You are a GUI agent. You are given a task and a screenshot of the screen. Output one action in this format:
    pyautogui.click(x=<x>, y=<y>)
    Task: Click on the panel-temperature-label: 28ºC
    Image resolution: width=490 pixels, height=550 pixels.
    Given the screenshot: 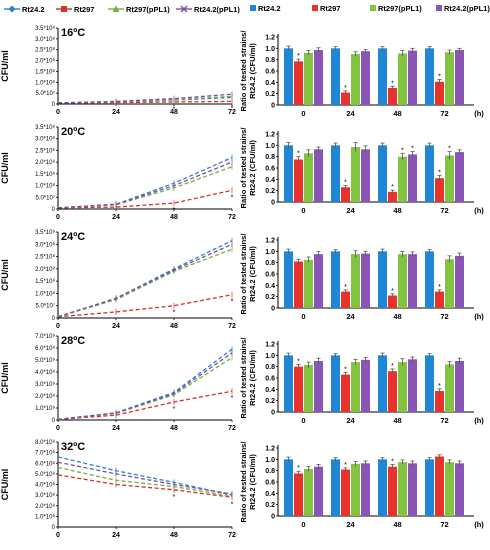 What is the action you would take?
    pyautogui.click(x=73, y=341)
    